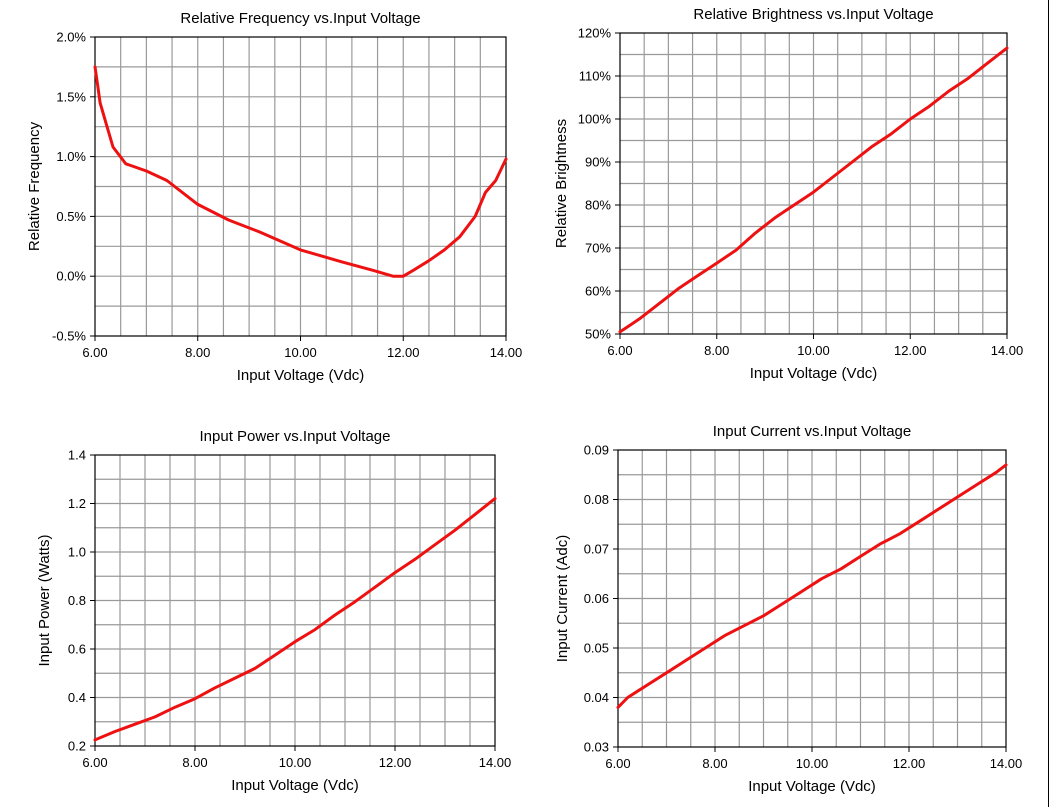 This screenshot has width=1054, height=807. What do you see at coordinates (295, 436) in the screenshot?
I see `chart-title: Input Power vs.Input Voltage` at bounding box center [295, 436].